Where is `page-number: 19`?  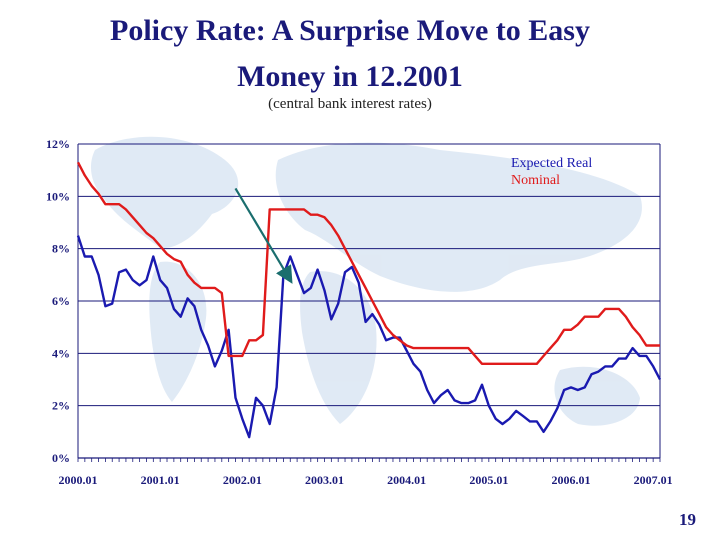 page-number: 19 is located at coordinates (687, 520).